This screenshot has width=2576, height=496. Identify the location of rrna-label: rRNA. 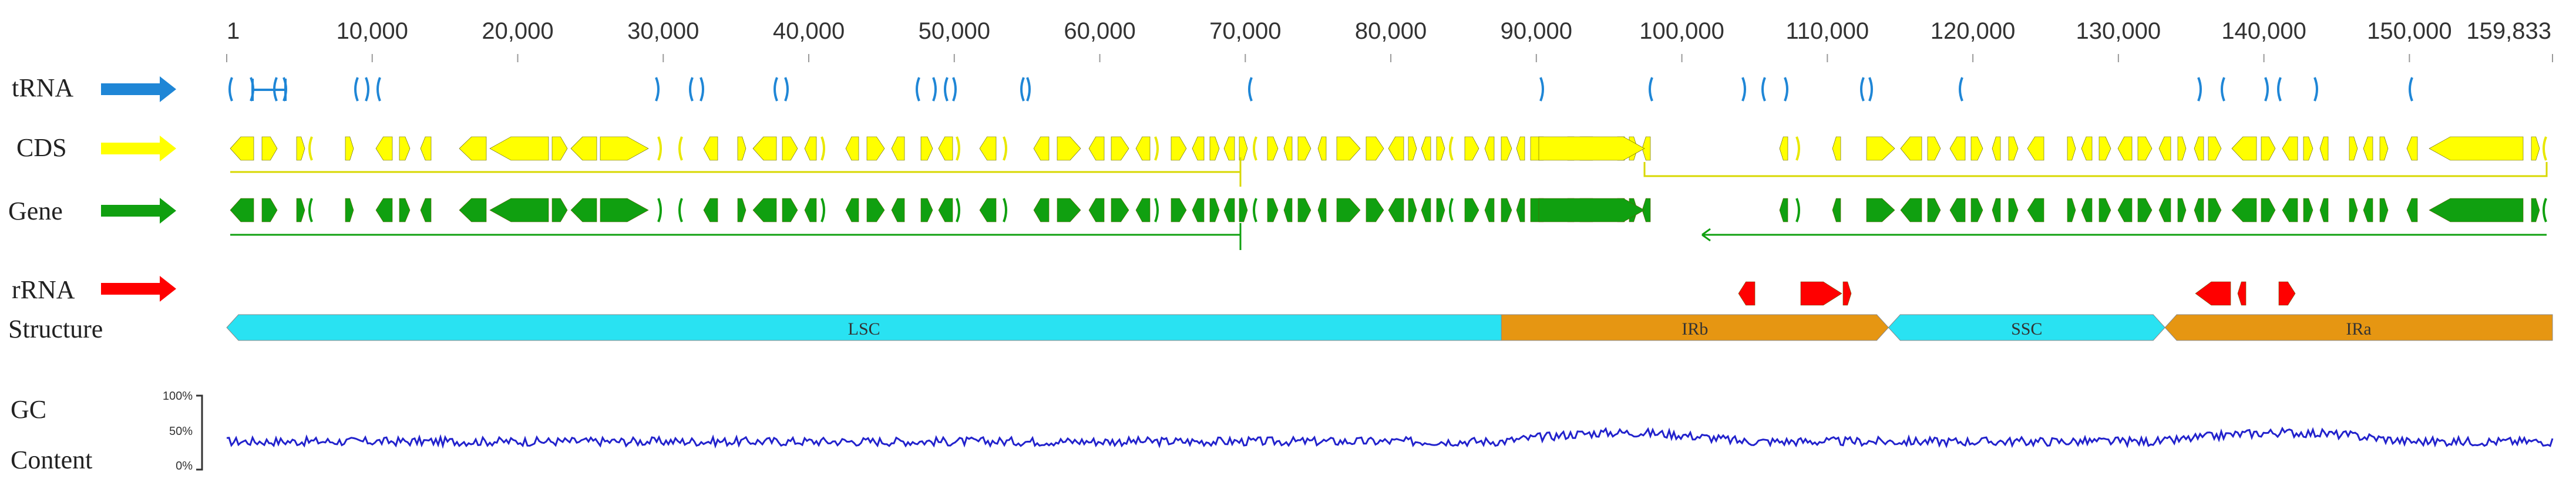
(43, 289).